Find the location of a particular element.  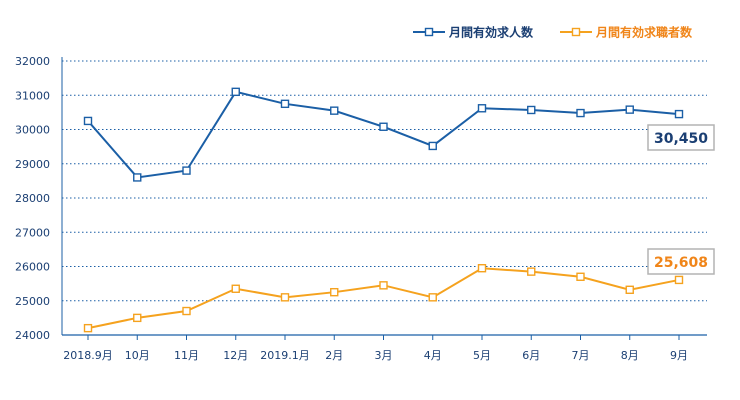

legend-label: 月間有効求人数 is located at coordinates (491, 32).